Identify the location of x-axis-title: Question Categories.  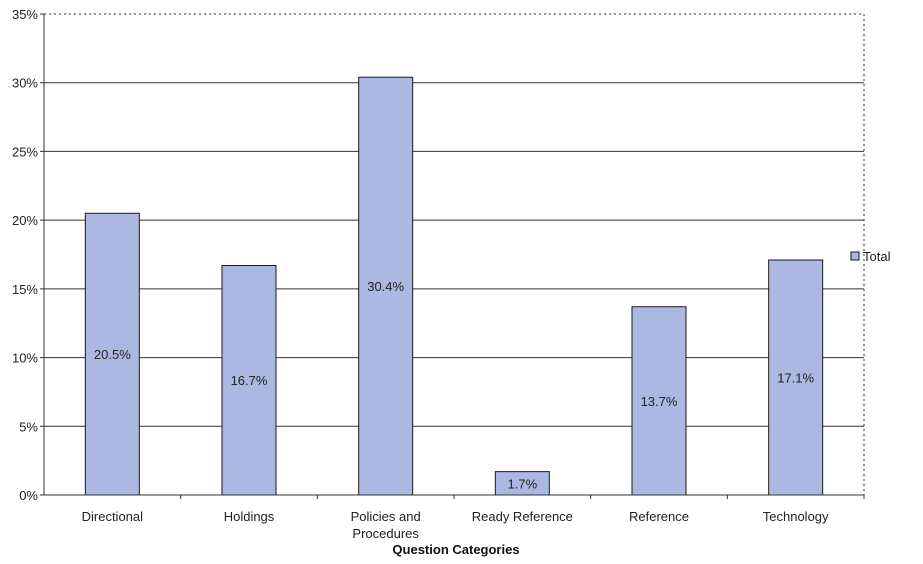
(455, 549).